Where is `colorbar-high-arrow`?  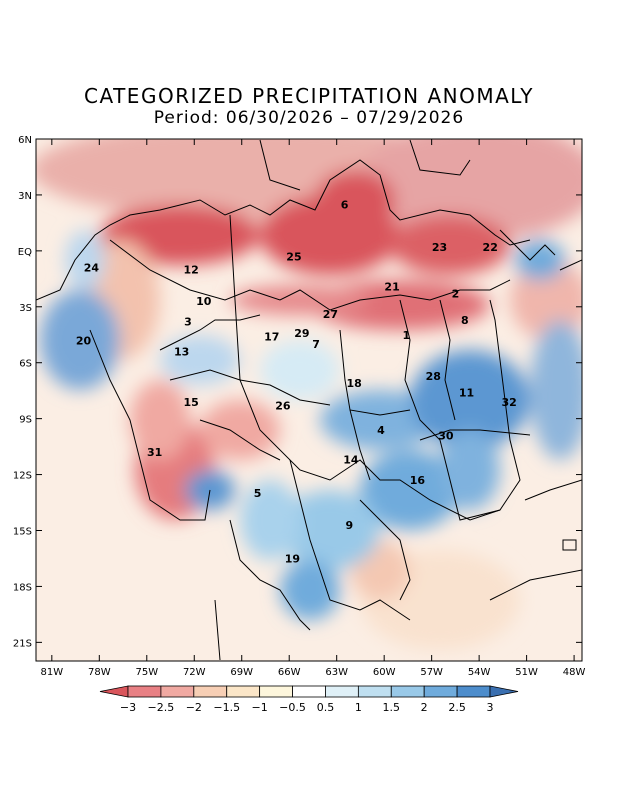
colorbar-high-arrow is located at coordinates (504, 691).